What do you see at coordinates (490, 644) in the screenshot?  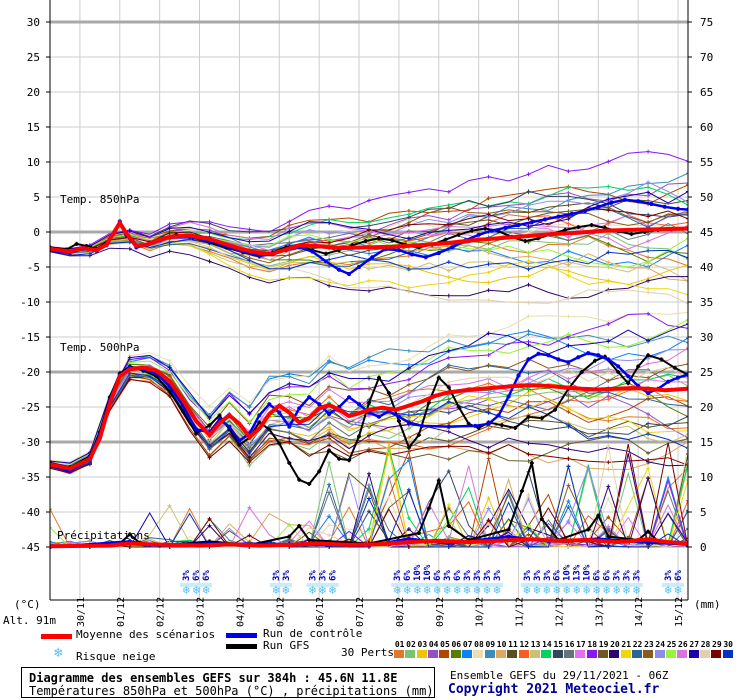 I see `member-number: 09` at bounding box center [490, 644].